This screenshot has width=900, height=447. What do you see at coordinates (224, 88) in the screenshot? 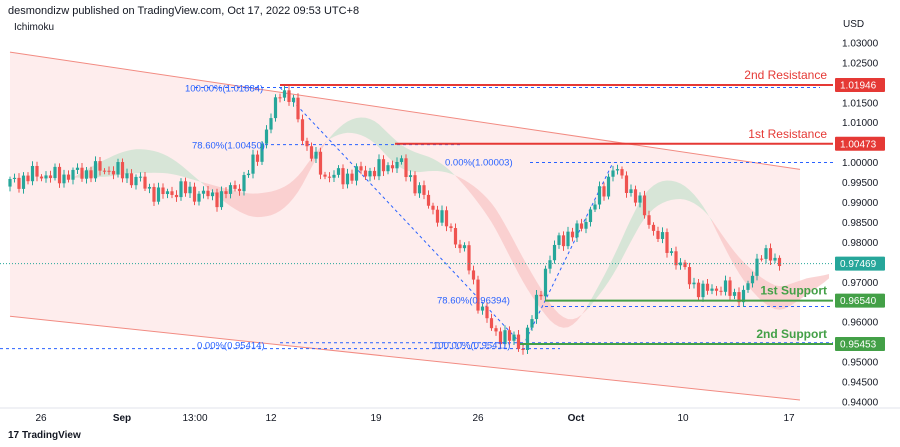
I see `fib-label: 100.00%(1.01884)` at bounding box center [224, 88].